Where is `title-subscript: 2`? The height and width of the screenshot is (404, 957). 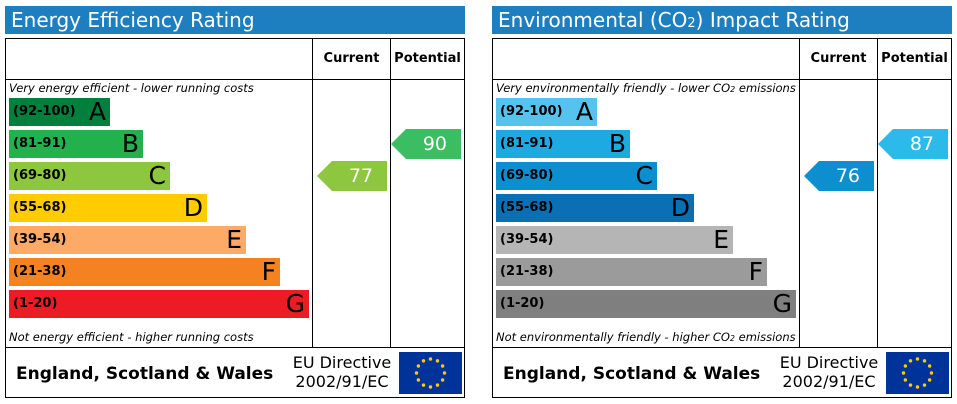 title-subscript: 2 is located at coordinates (691, 23).